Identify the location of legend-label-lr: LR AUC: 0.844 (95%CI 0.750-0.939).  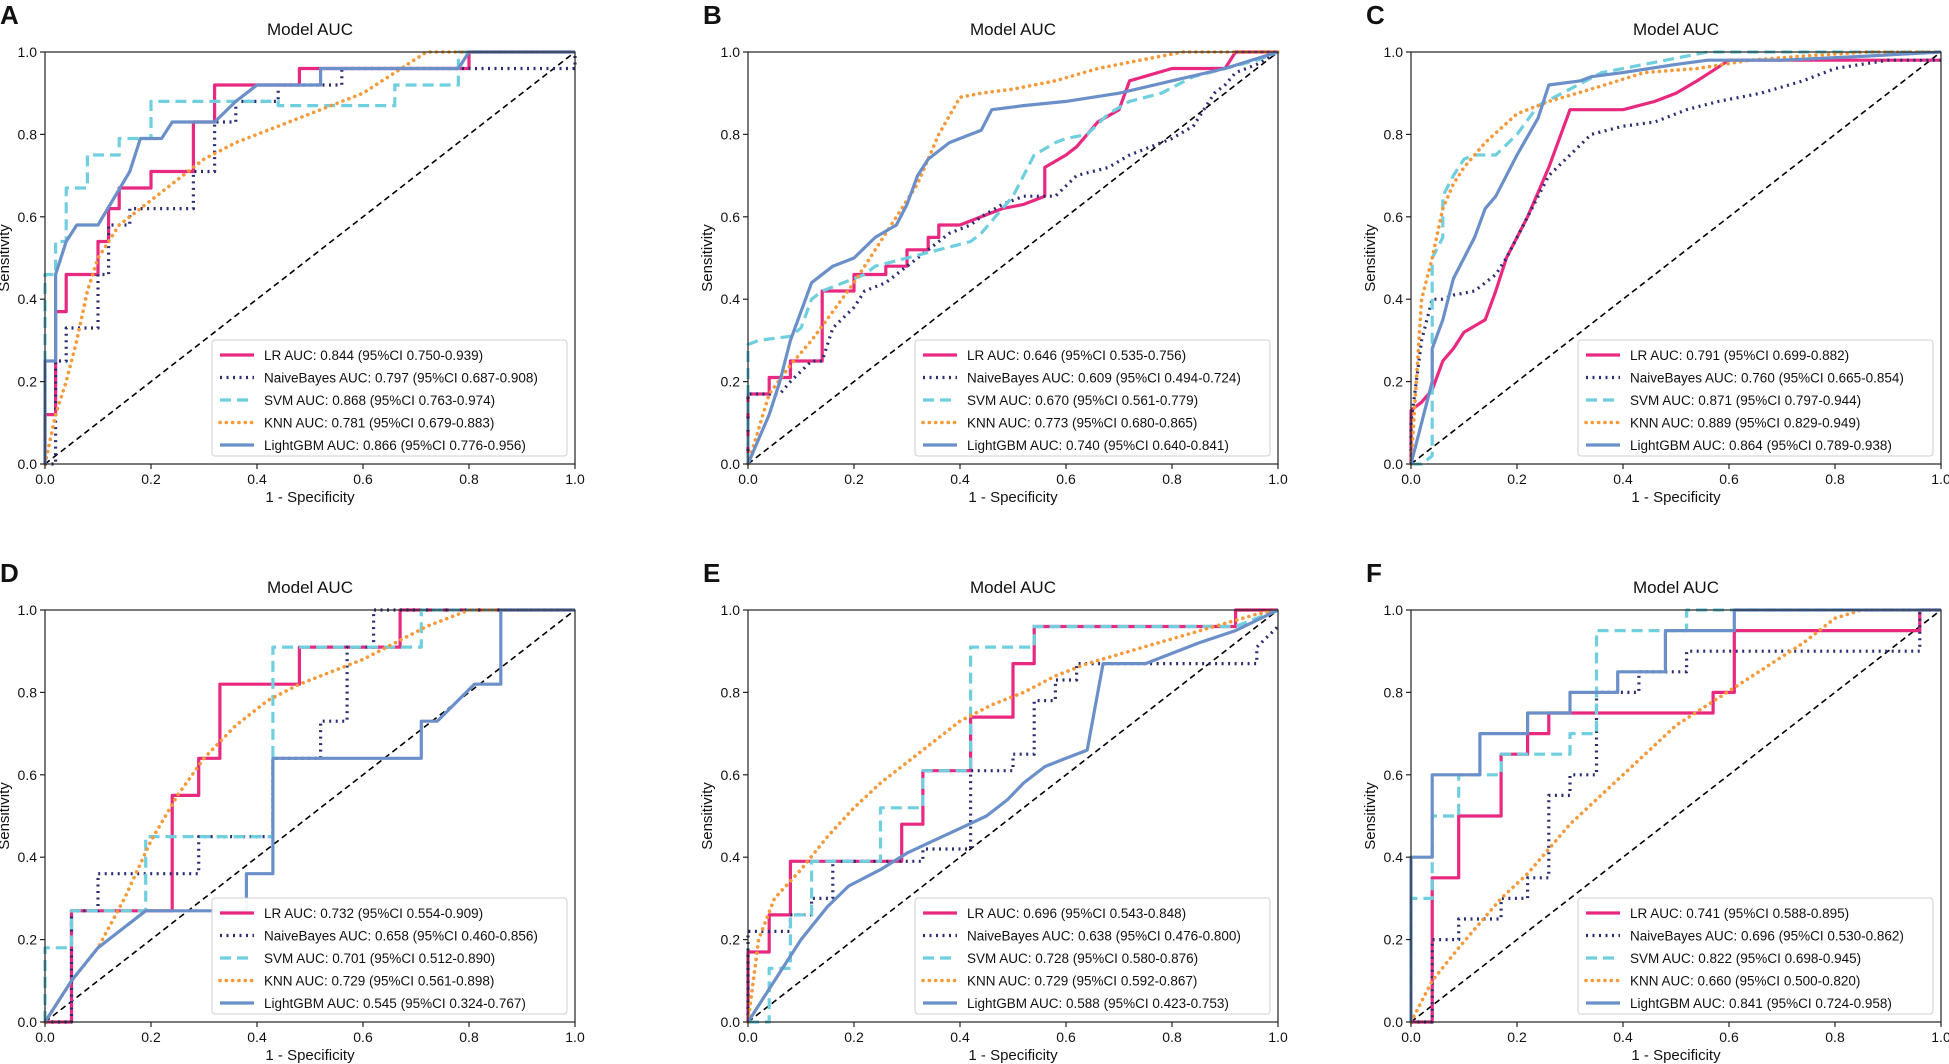
(373, 355).